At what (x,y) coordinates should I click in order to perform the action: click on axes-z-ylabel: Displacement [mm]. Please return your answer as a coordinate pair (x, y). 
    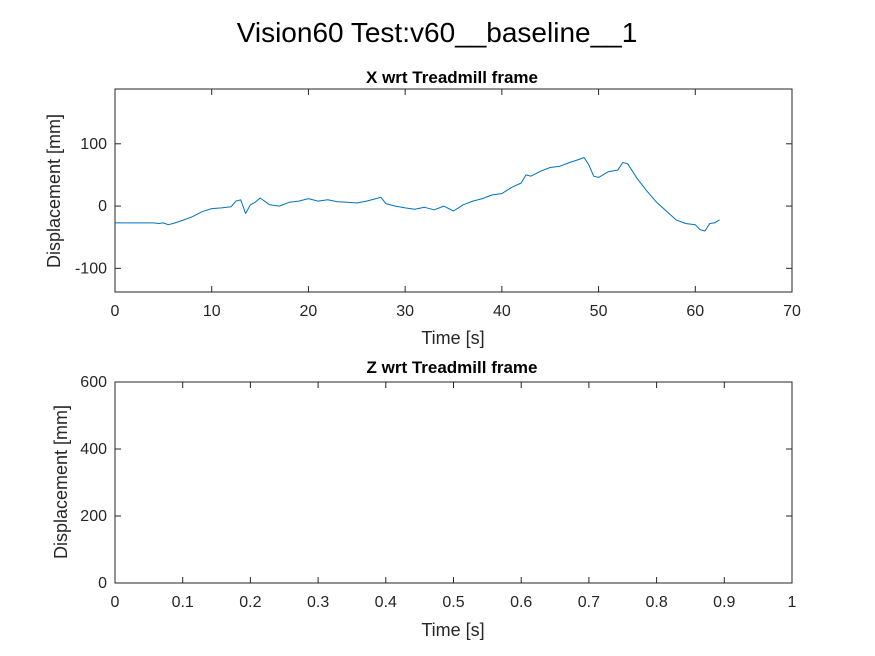
    Looking at the image, I should click on (61, 482).